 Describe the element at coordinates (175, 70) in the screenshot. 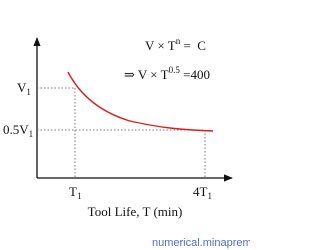

I see `eq-exponent: 0.5` at that location.